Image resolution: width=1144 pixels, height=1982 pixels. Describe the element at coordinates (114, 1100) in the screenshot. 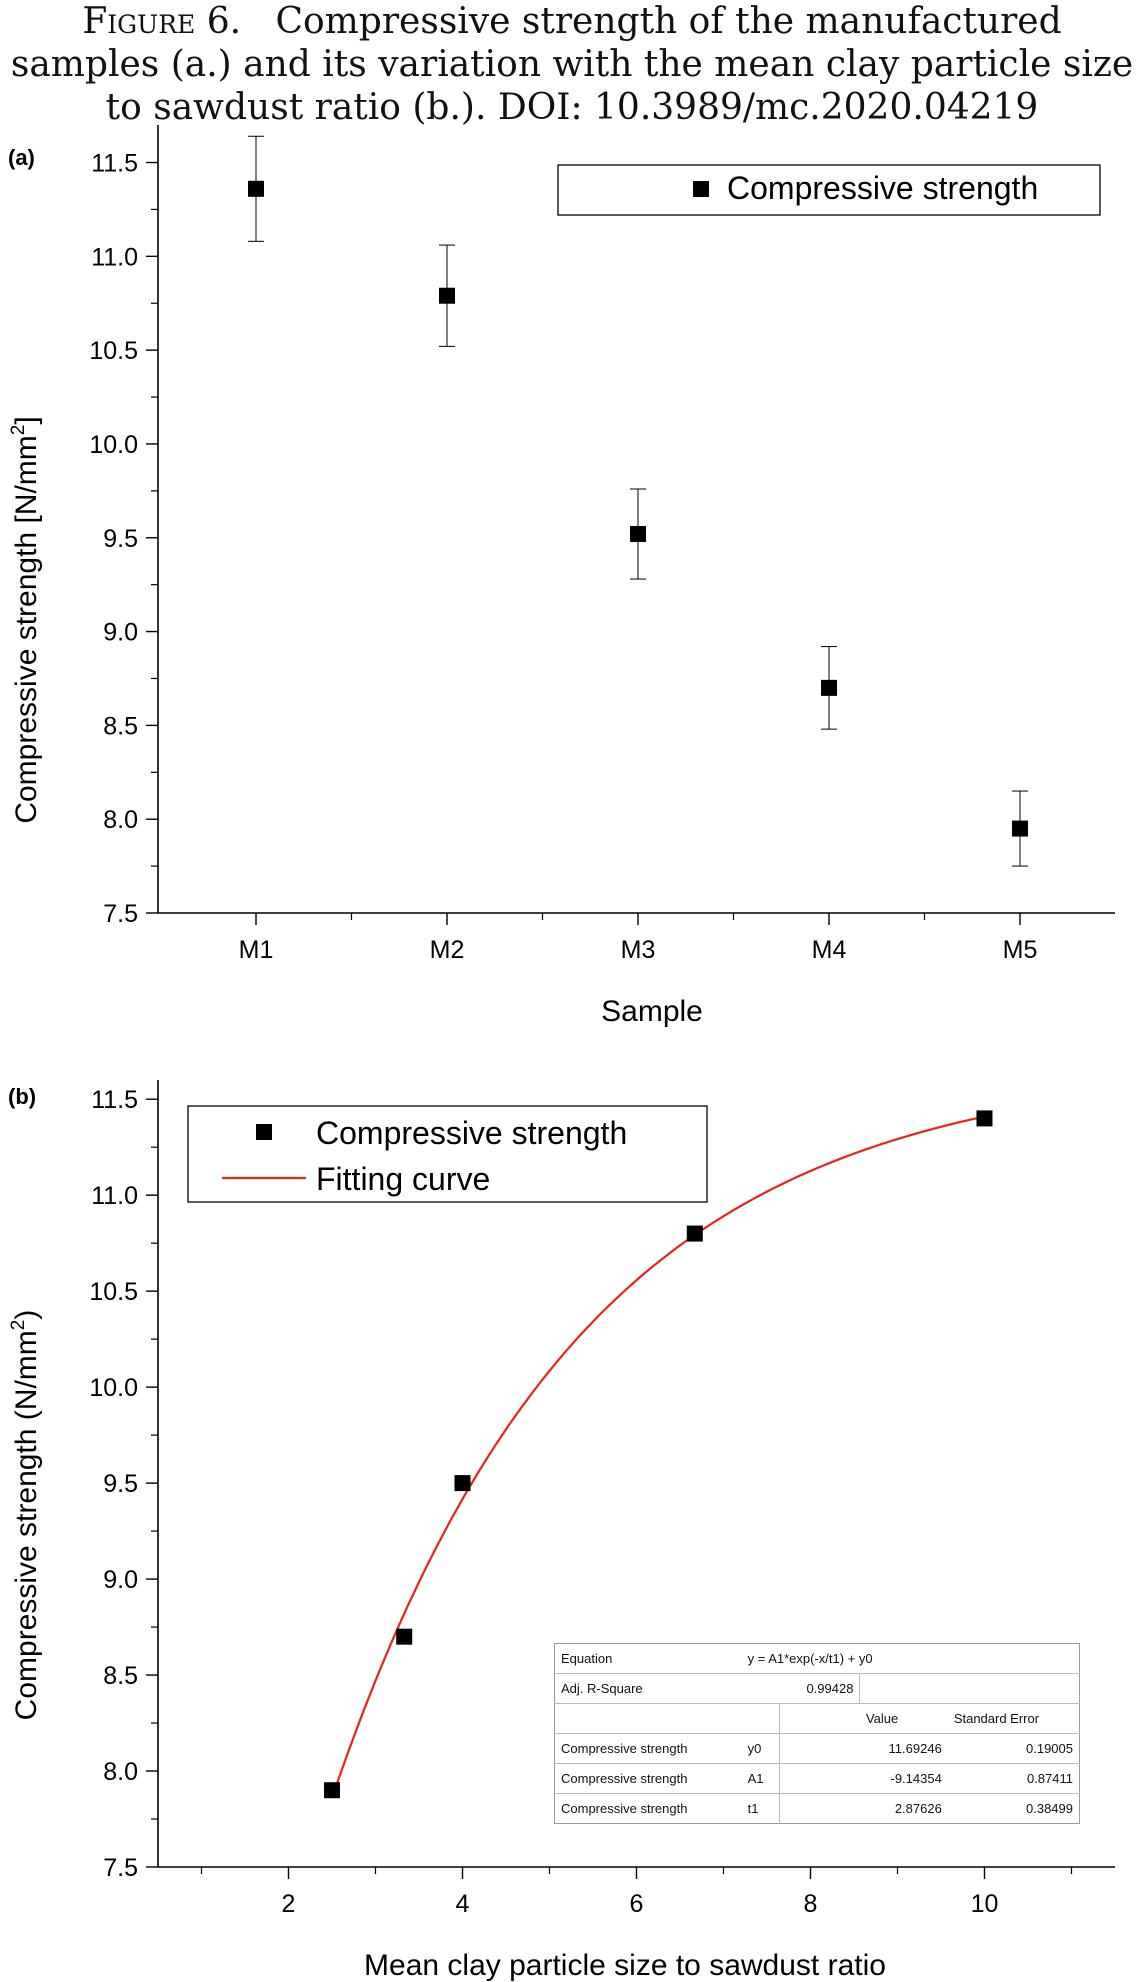

I see `panel-b-y-tick-label: 11.5` at that location.